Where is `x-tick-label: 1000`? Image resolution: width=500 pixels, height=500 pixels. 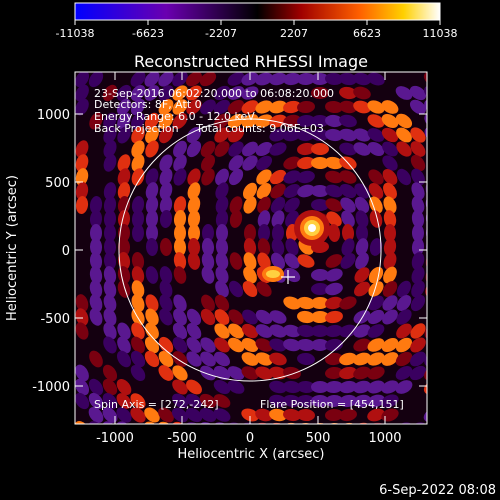 x-tick-label: 1000 is located at coordinates (384, 438).